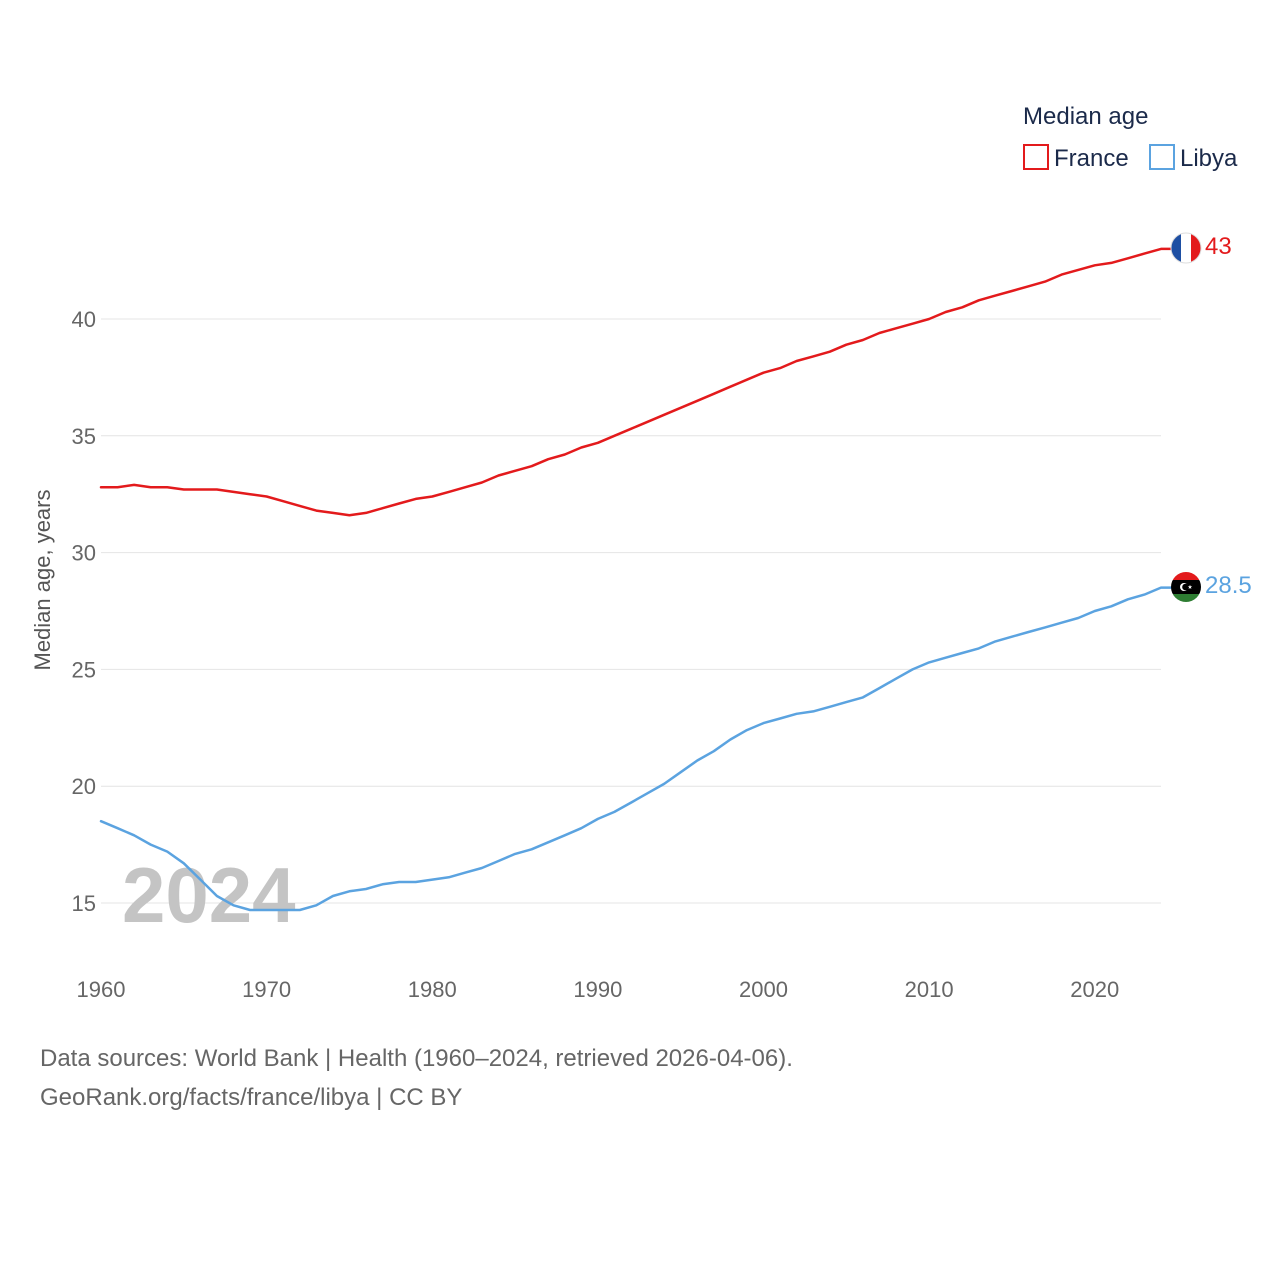 The image size is (1280, 1280). What do you see at coordinates (101, 989) in the screenshot?
I see `x-tick-label-1960: 1960` at bounding box center [101, 989].